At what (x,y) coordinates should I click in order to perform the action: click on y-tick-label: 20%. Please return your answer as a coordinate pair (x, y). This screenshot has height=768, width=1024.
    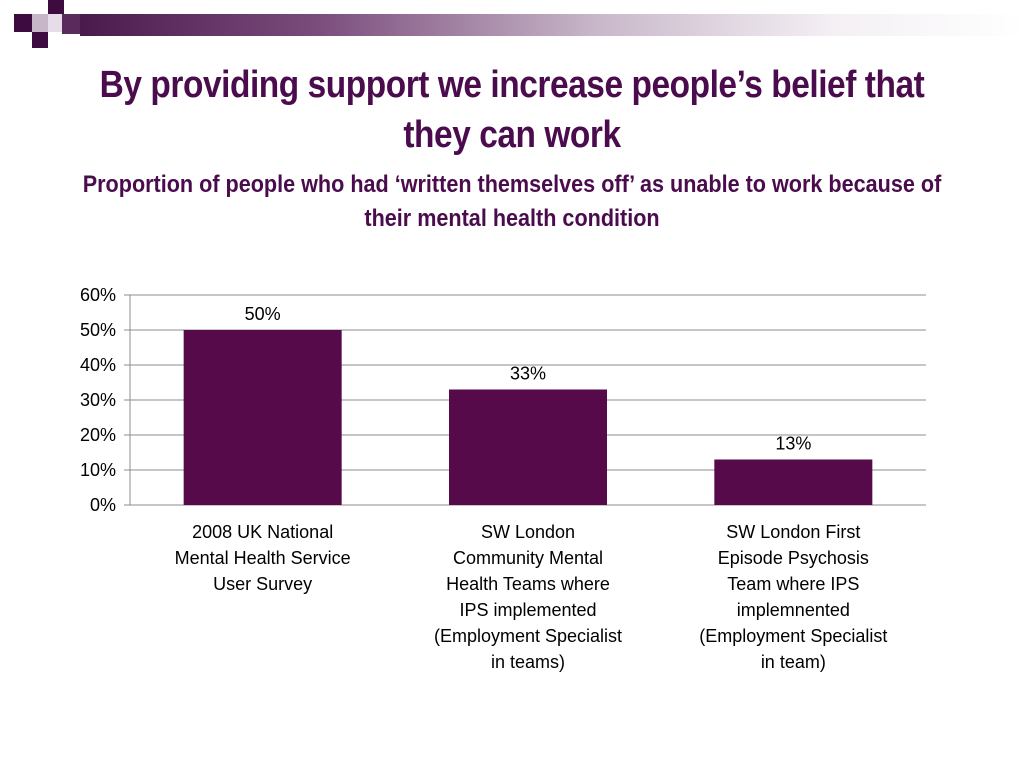
    Looking at the image, I should click on (98, 435).